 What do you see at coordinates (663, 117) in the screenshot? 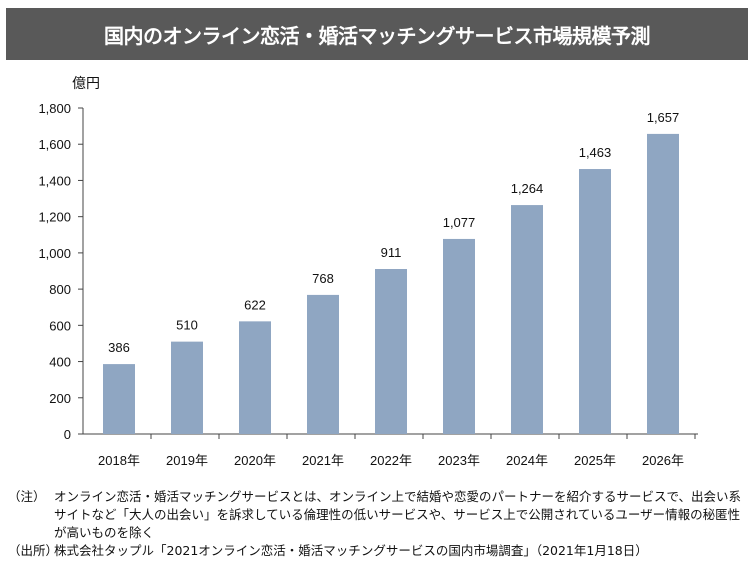
I see `data-label: 1,657` at bounding box center [663, 117].